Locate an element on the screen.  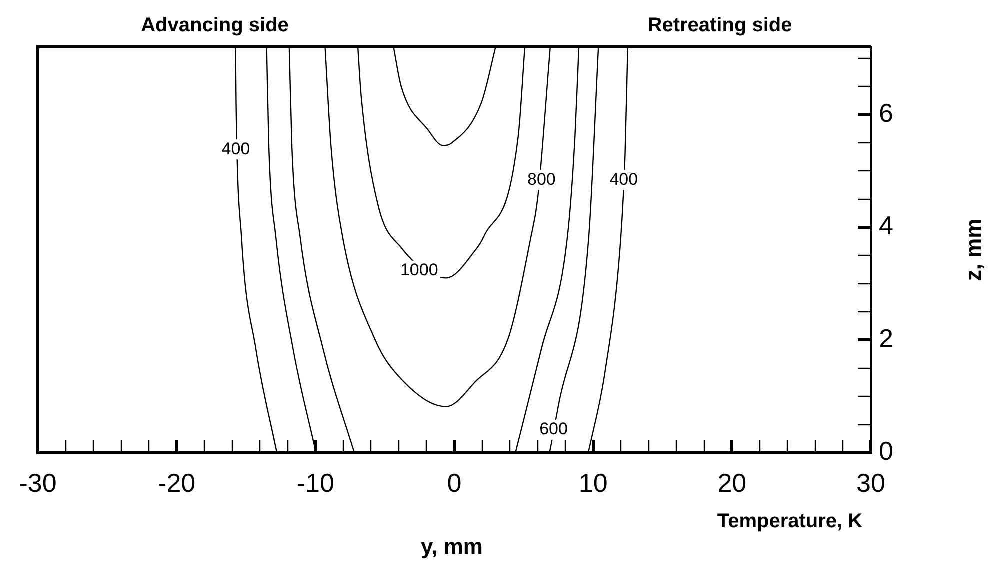
text: Advancing side is located at coordinates (215, 25).